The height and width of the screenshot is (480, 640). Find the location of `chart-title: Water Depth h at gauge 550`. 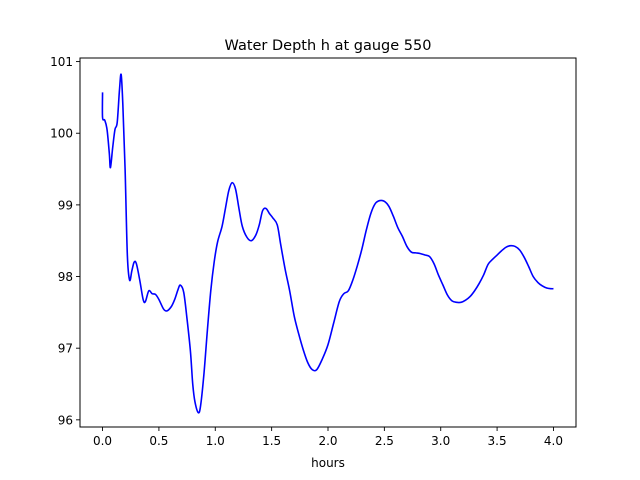

chart-title: Water Depth h at gauge 550 is located at coordinates (328, 46).